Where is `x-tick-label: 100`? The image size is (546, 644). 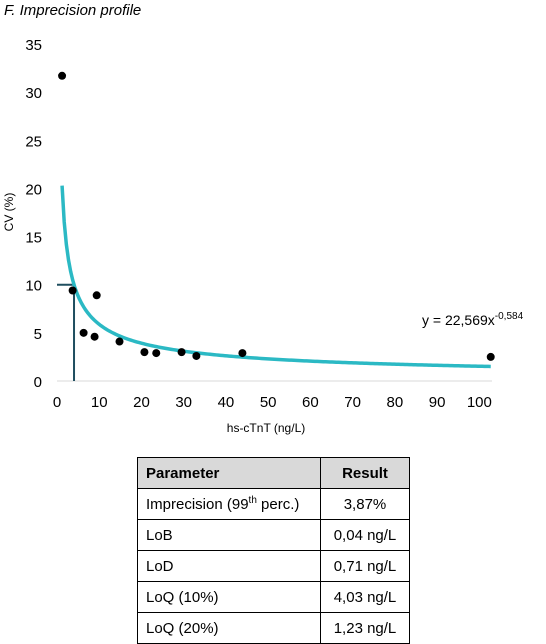
x-tick-label: 100 is located at coordinates (479, 402).